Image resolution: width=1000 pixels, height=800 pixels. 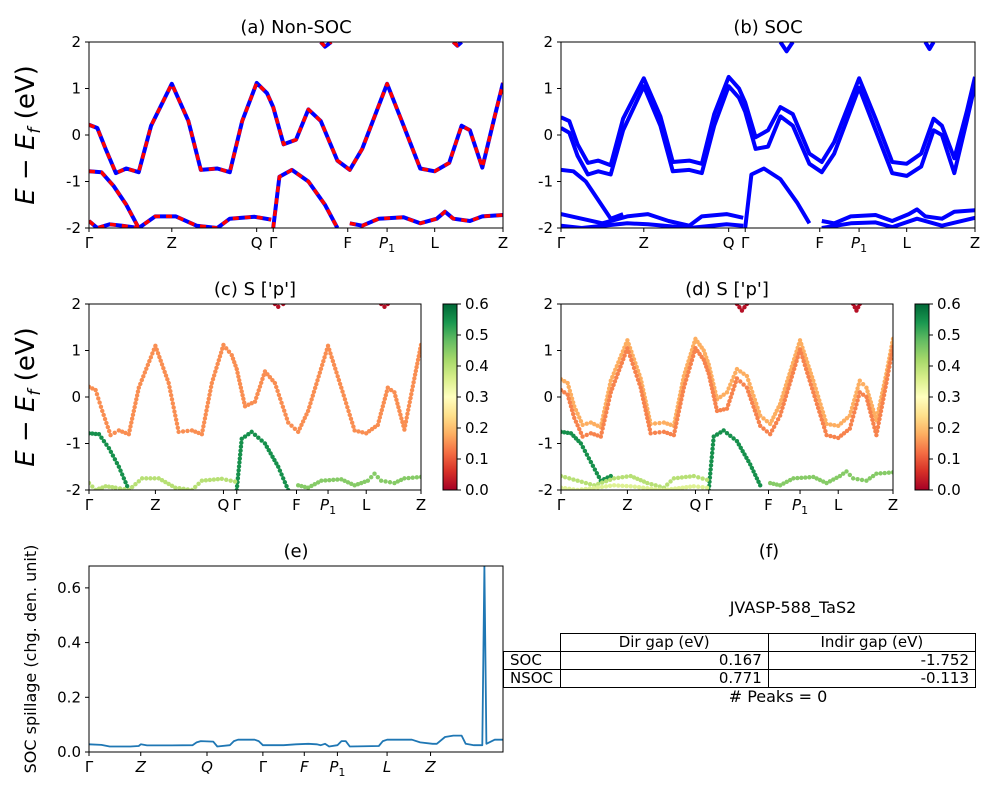 I want to click on colorbar-tick-label: 0.0, so click(x=949, y=490).